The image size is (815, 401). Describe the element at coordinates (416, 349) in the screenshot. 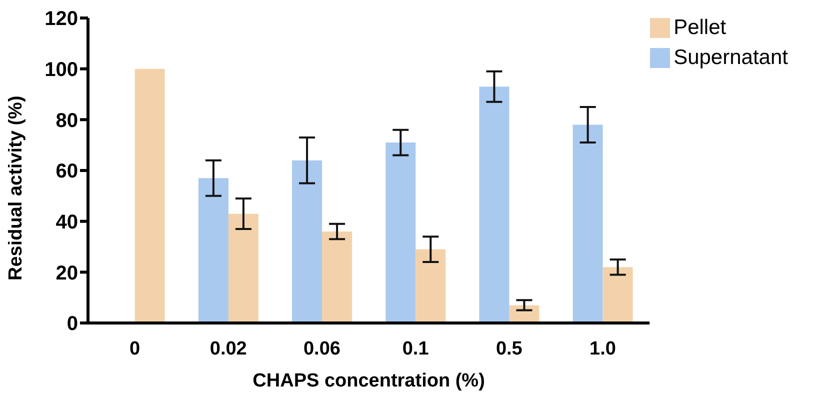

I see `x-tick-label: 0.1` at that location.